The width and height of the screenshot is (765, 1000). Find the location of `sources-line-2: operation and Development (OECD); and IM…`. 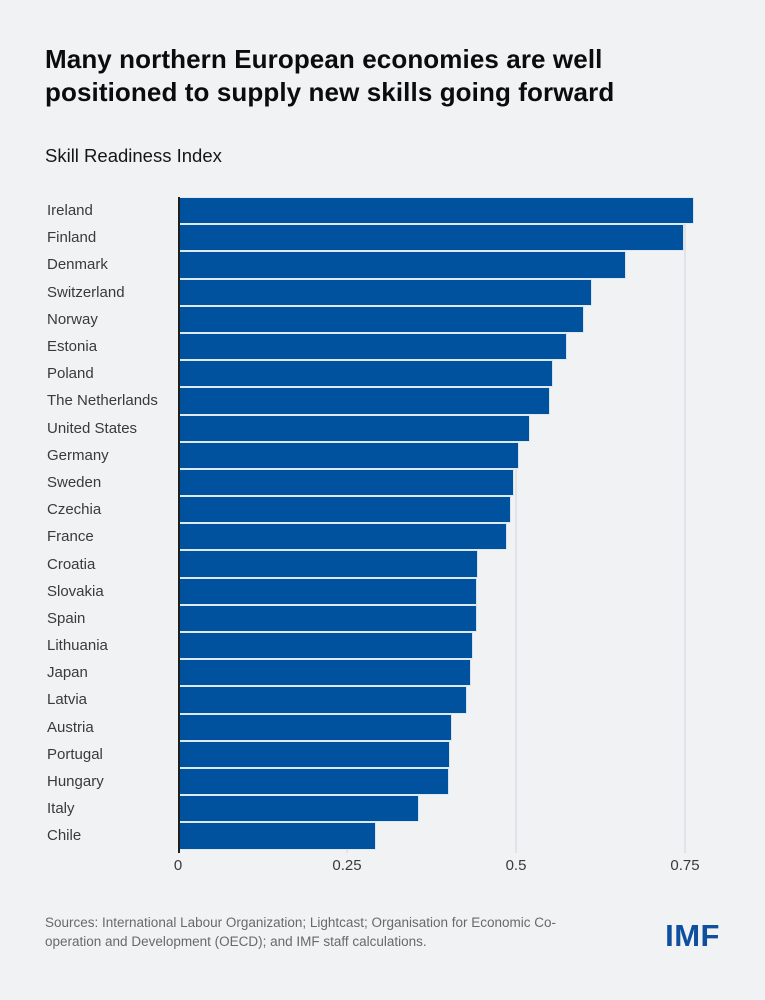

sources-line-2: operation and Development (OECD); and IM… is located at coordinates (236, 941).